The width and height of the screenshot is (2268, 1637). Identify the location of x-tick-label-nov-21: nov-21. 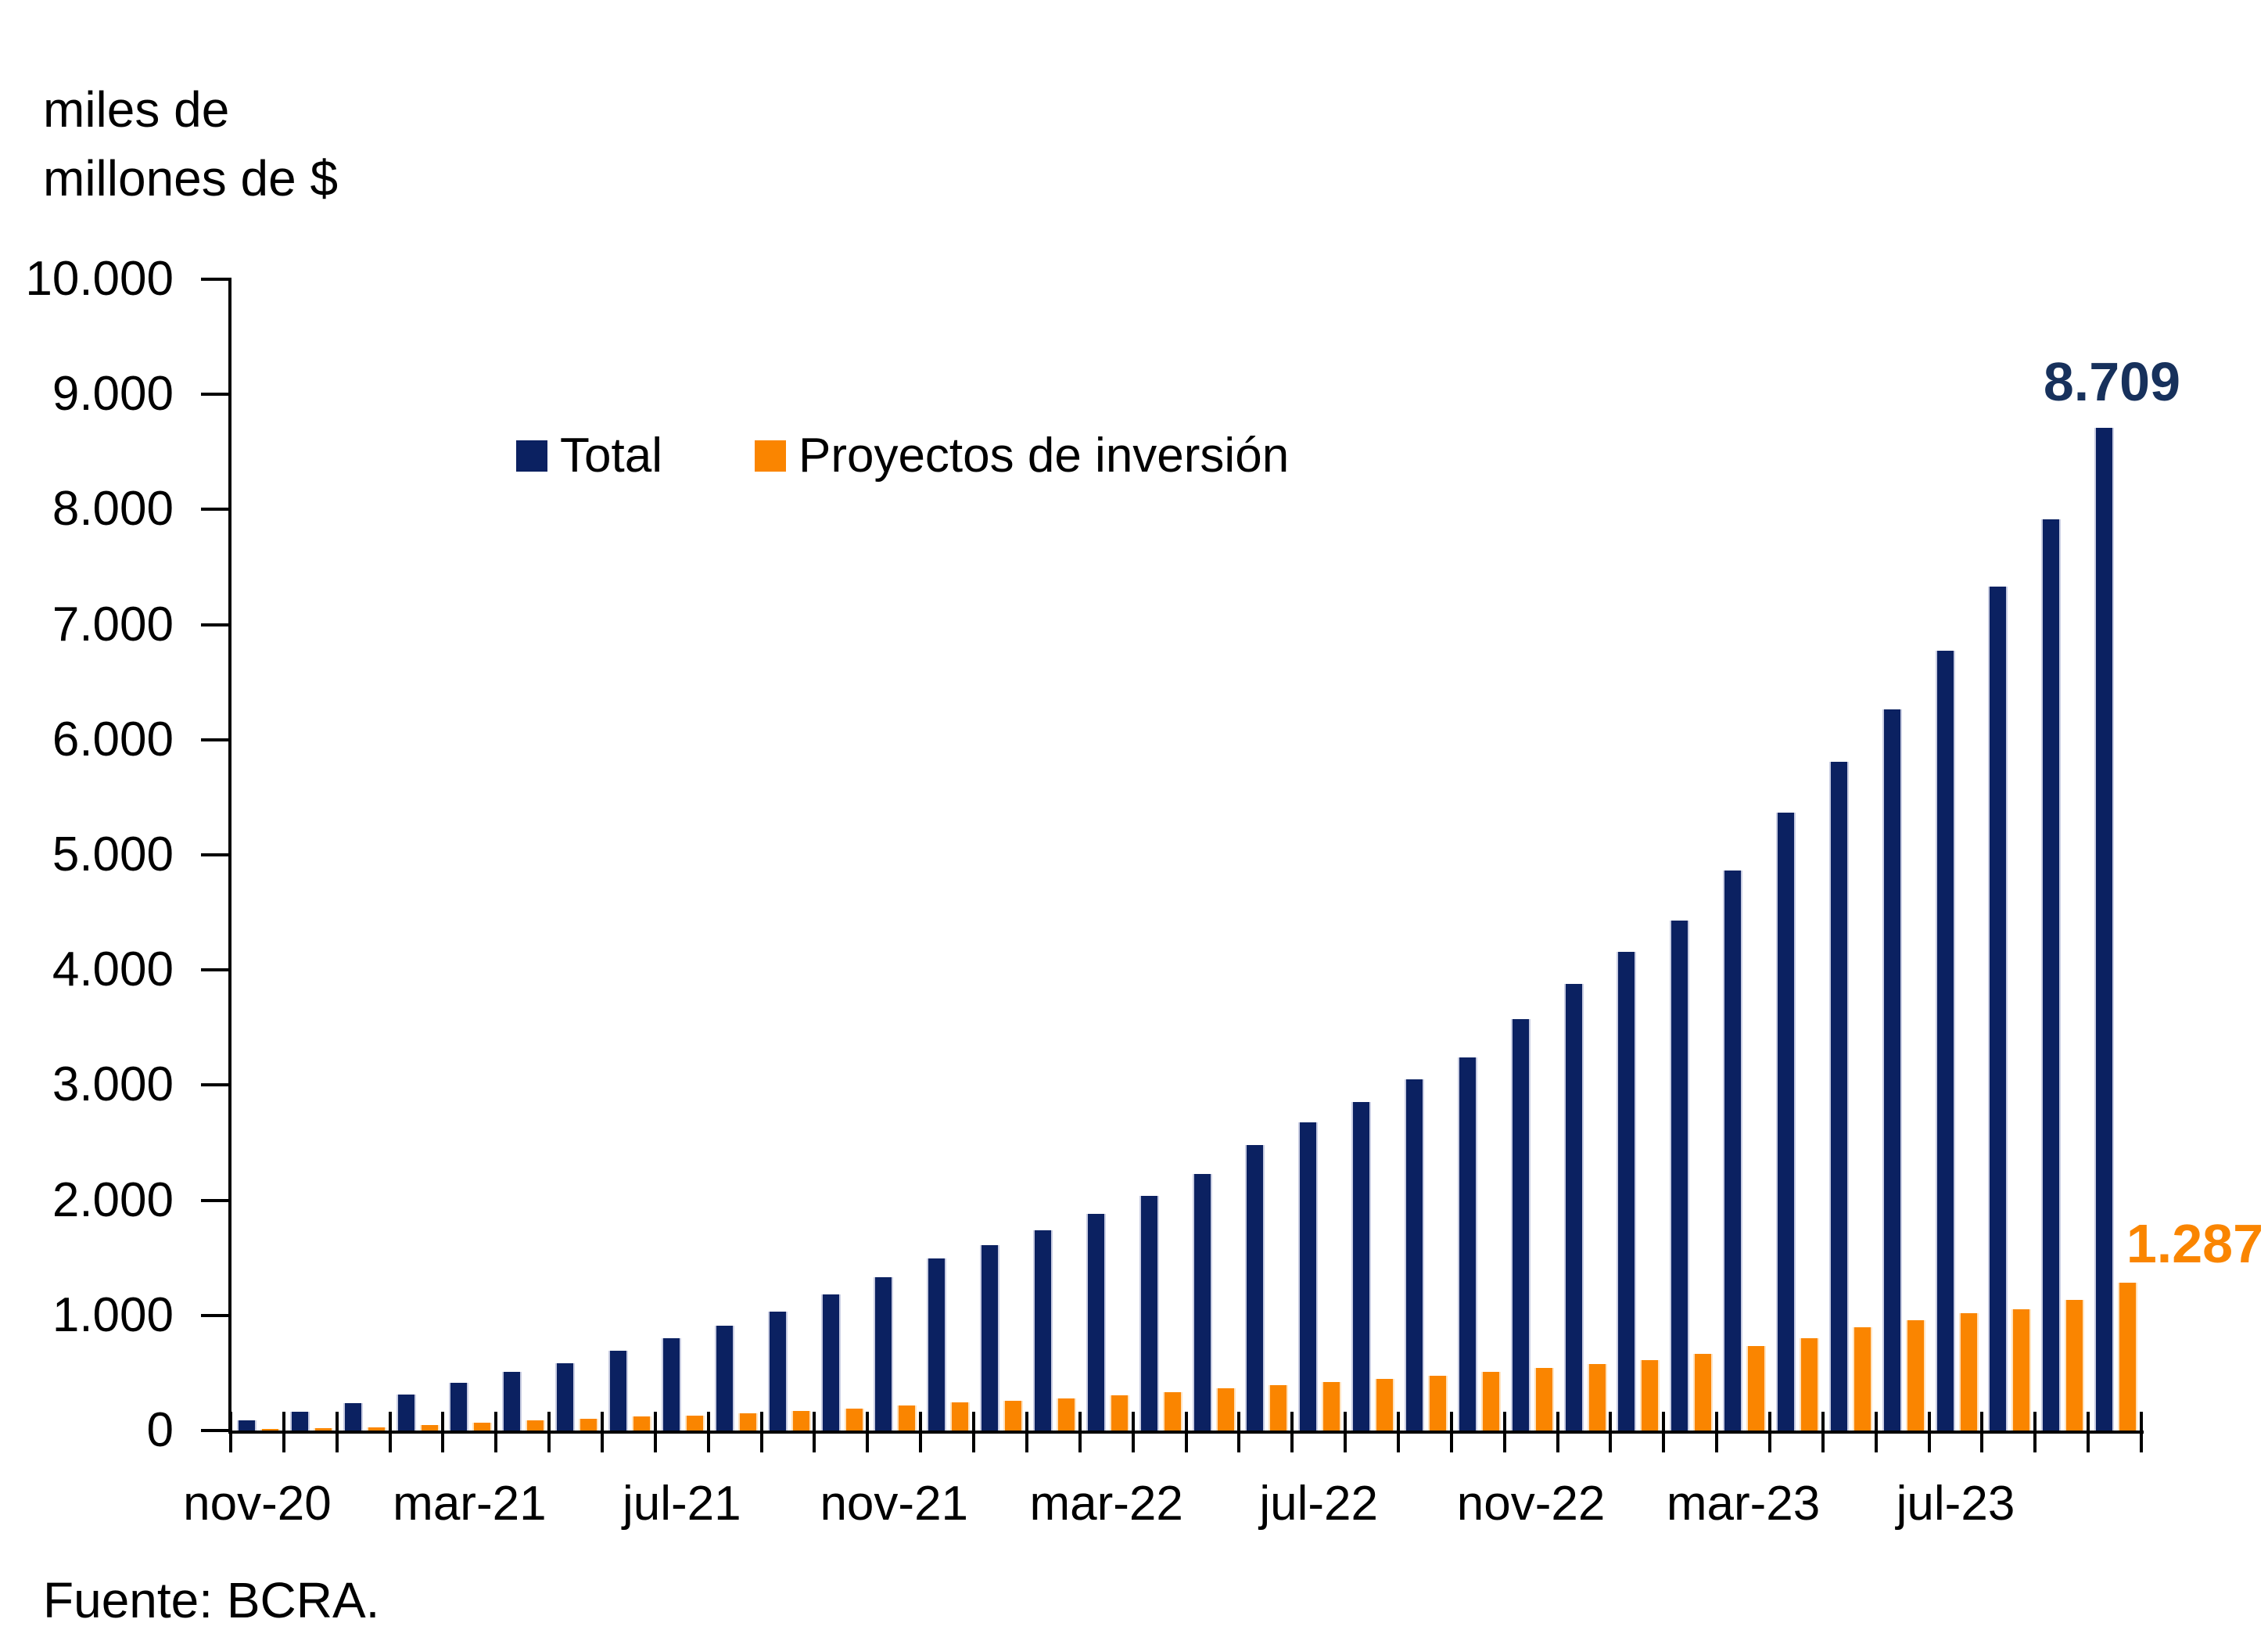
(895, 1504).